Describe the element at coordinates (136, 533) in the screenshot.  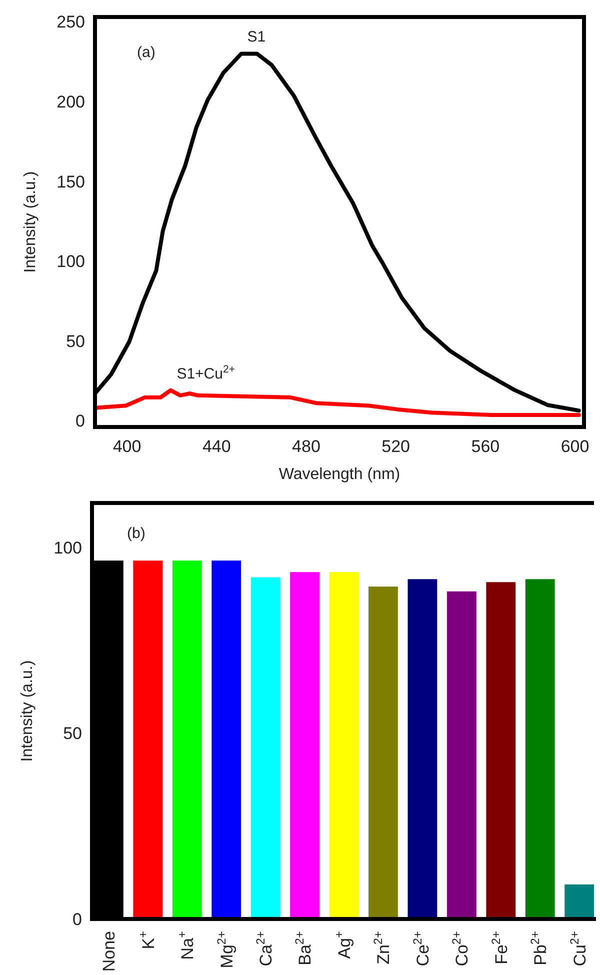
I see `annotation: (b)` at that location.